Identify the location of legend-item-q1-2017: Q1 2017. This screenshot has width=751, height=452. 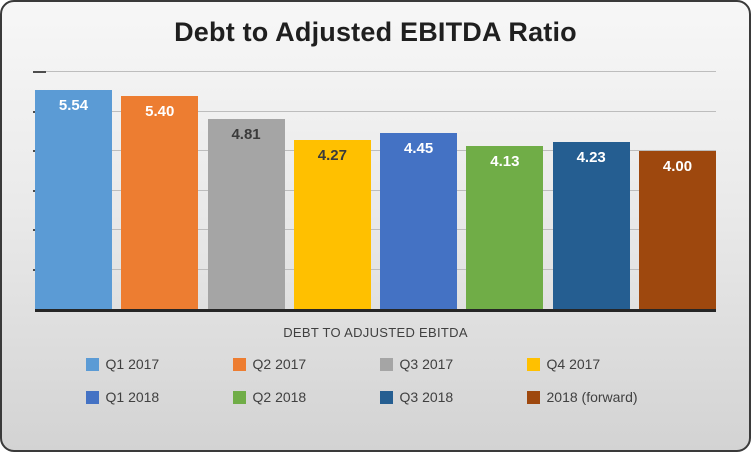
(155, 364).